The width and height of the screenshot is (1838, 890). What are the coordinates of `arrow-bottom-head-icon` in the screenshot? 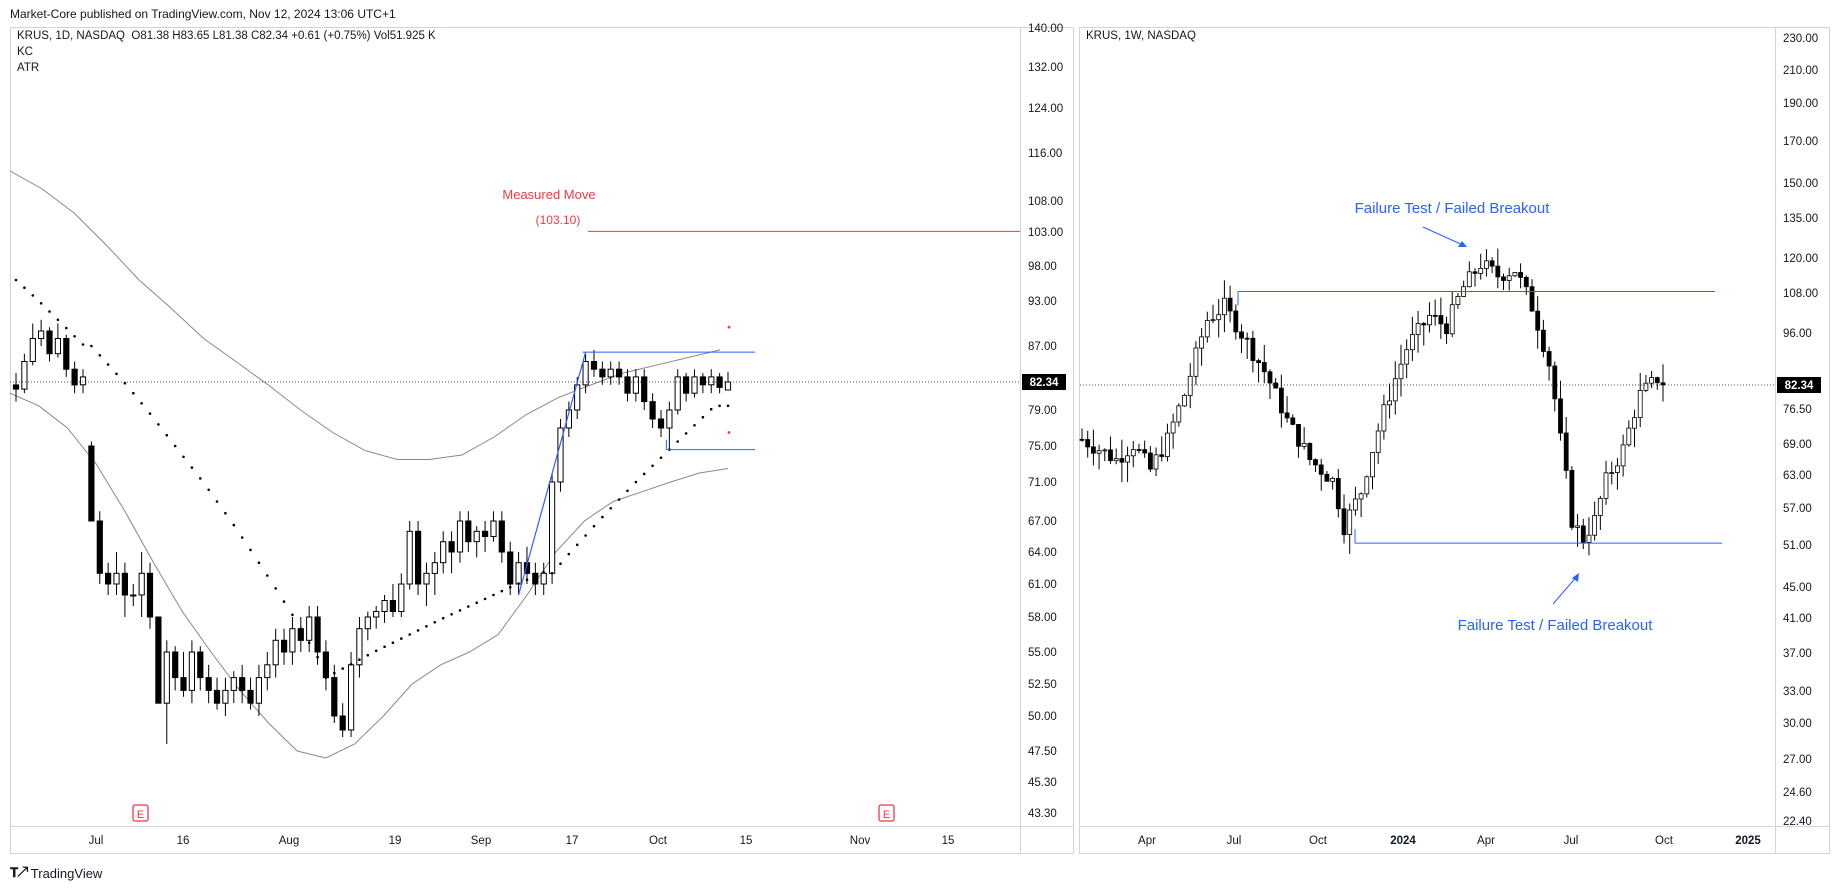 It's located at (1575, 577).